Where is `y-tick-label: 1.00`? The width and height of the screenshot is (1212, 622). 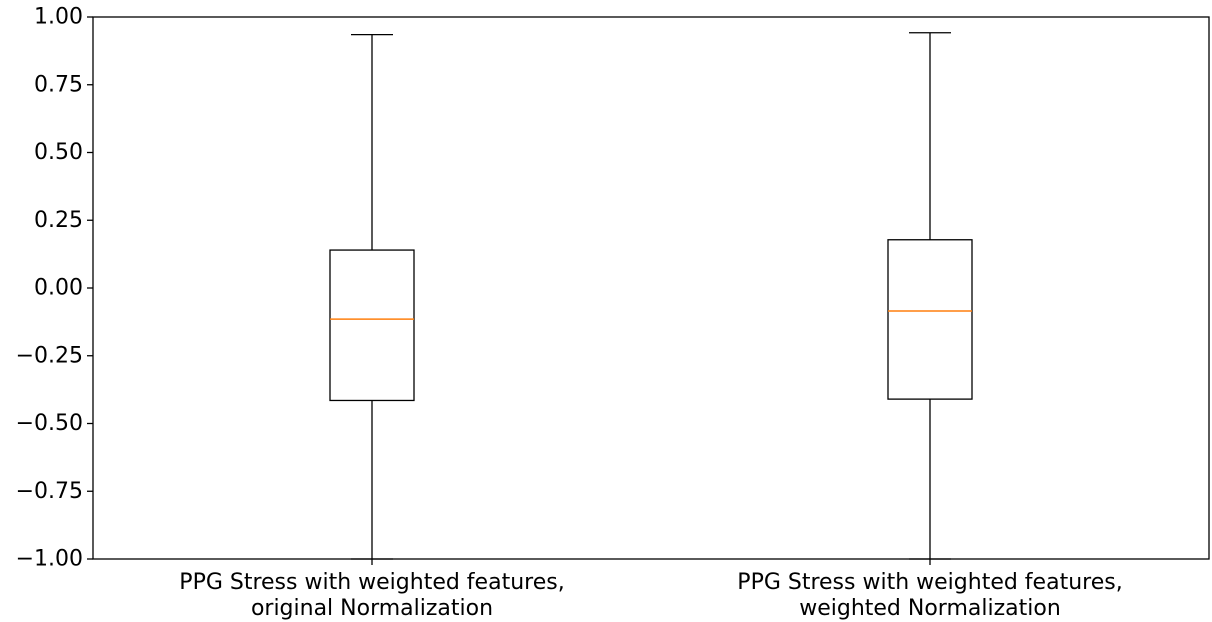 y-tick-label: 1.00 is located at coordinates (58, 17).